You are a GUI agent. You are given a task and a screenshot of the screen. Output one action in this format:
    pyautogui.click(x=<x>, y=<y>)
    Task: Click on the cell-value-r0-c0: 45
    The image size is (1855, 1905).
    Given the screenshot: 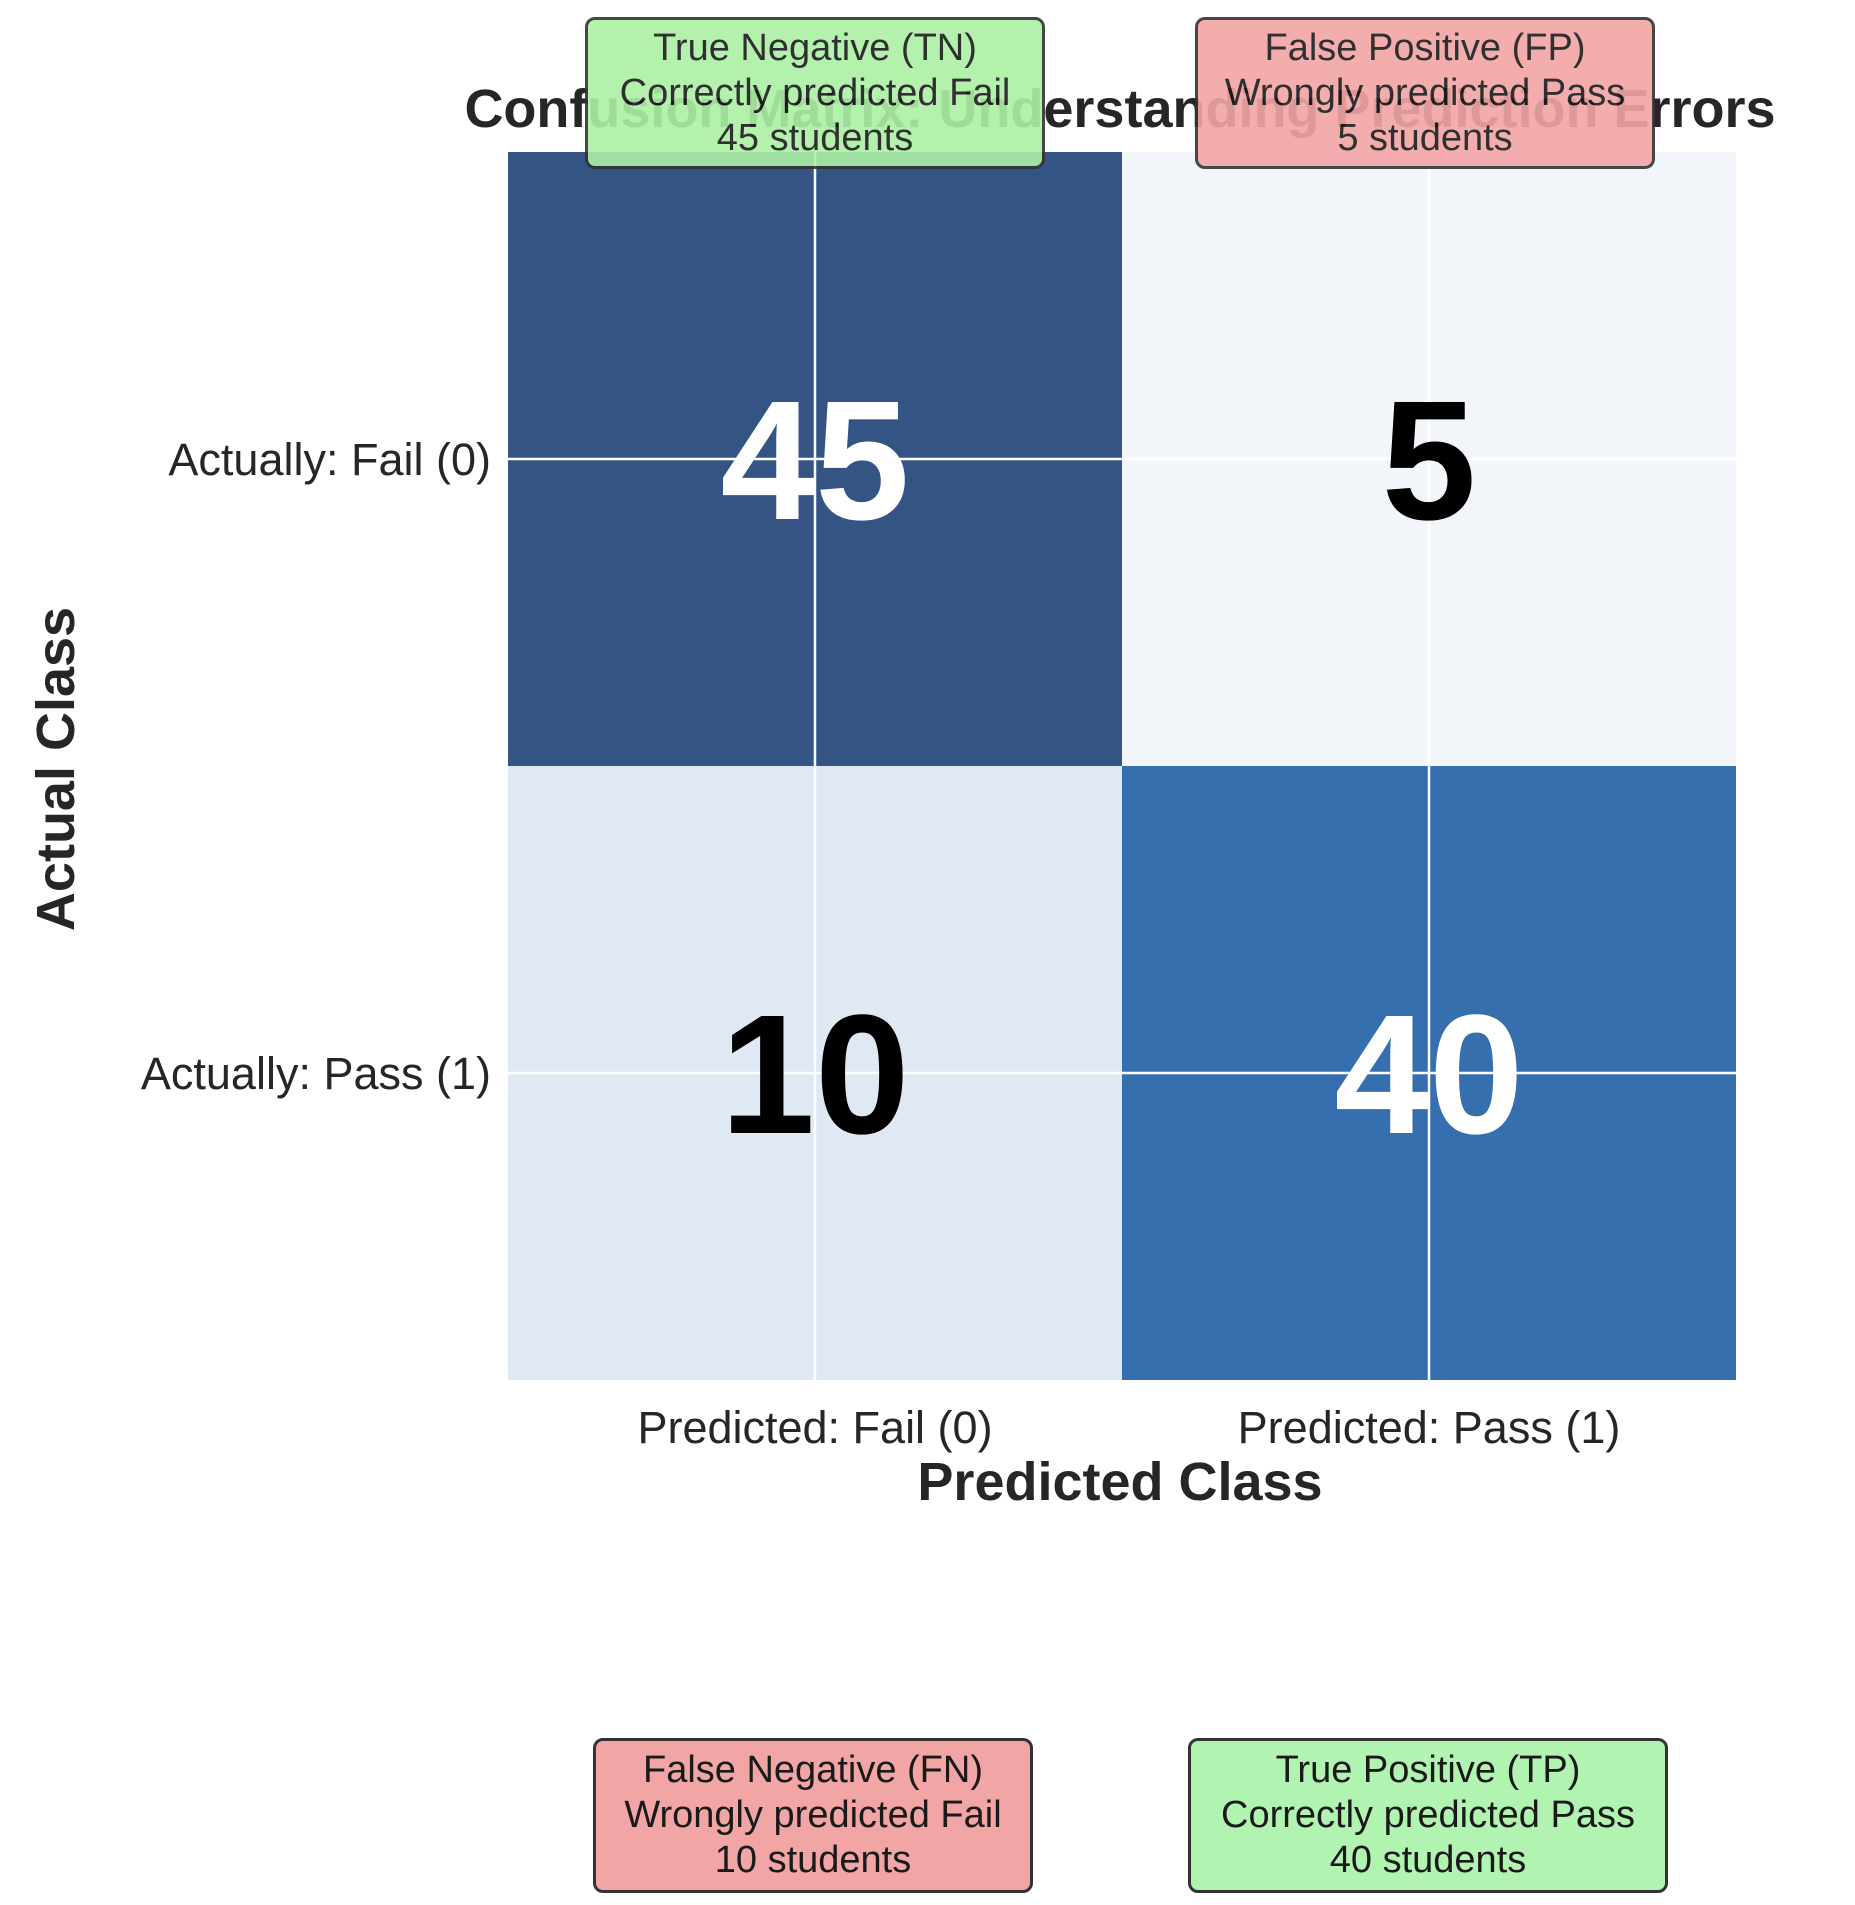 What is the action you would take?
    pyautogui.click(x=814, y=461)
    